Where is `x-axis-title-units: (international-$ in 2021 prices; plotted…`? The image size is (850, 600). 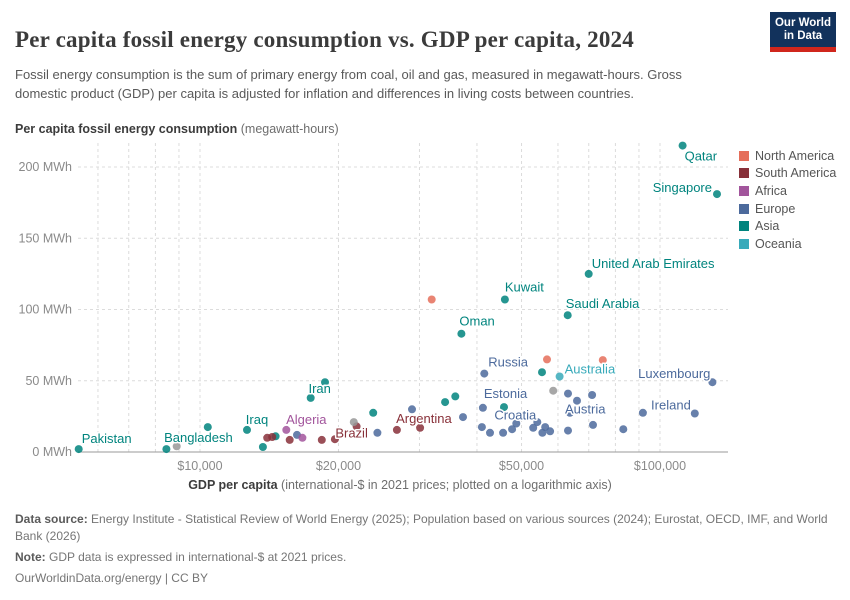
x-axis-title-units: (international-$ in 2021 prices; plotted… is located at coordinates (445, 485).